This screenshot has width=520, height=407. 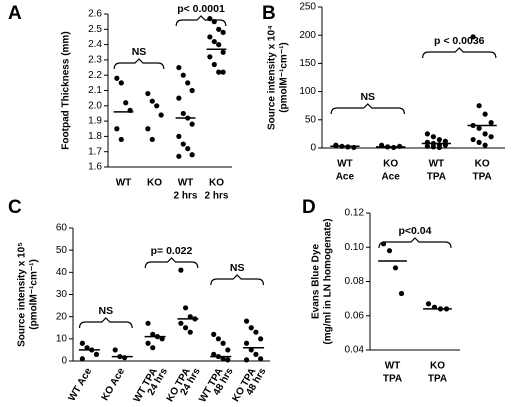 I want to click on y-tick-label: 2.1, so click(x=95, y=90).